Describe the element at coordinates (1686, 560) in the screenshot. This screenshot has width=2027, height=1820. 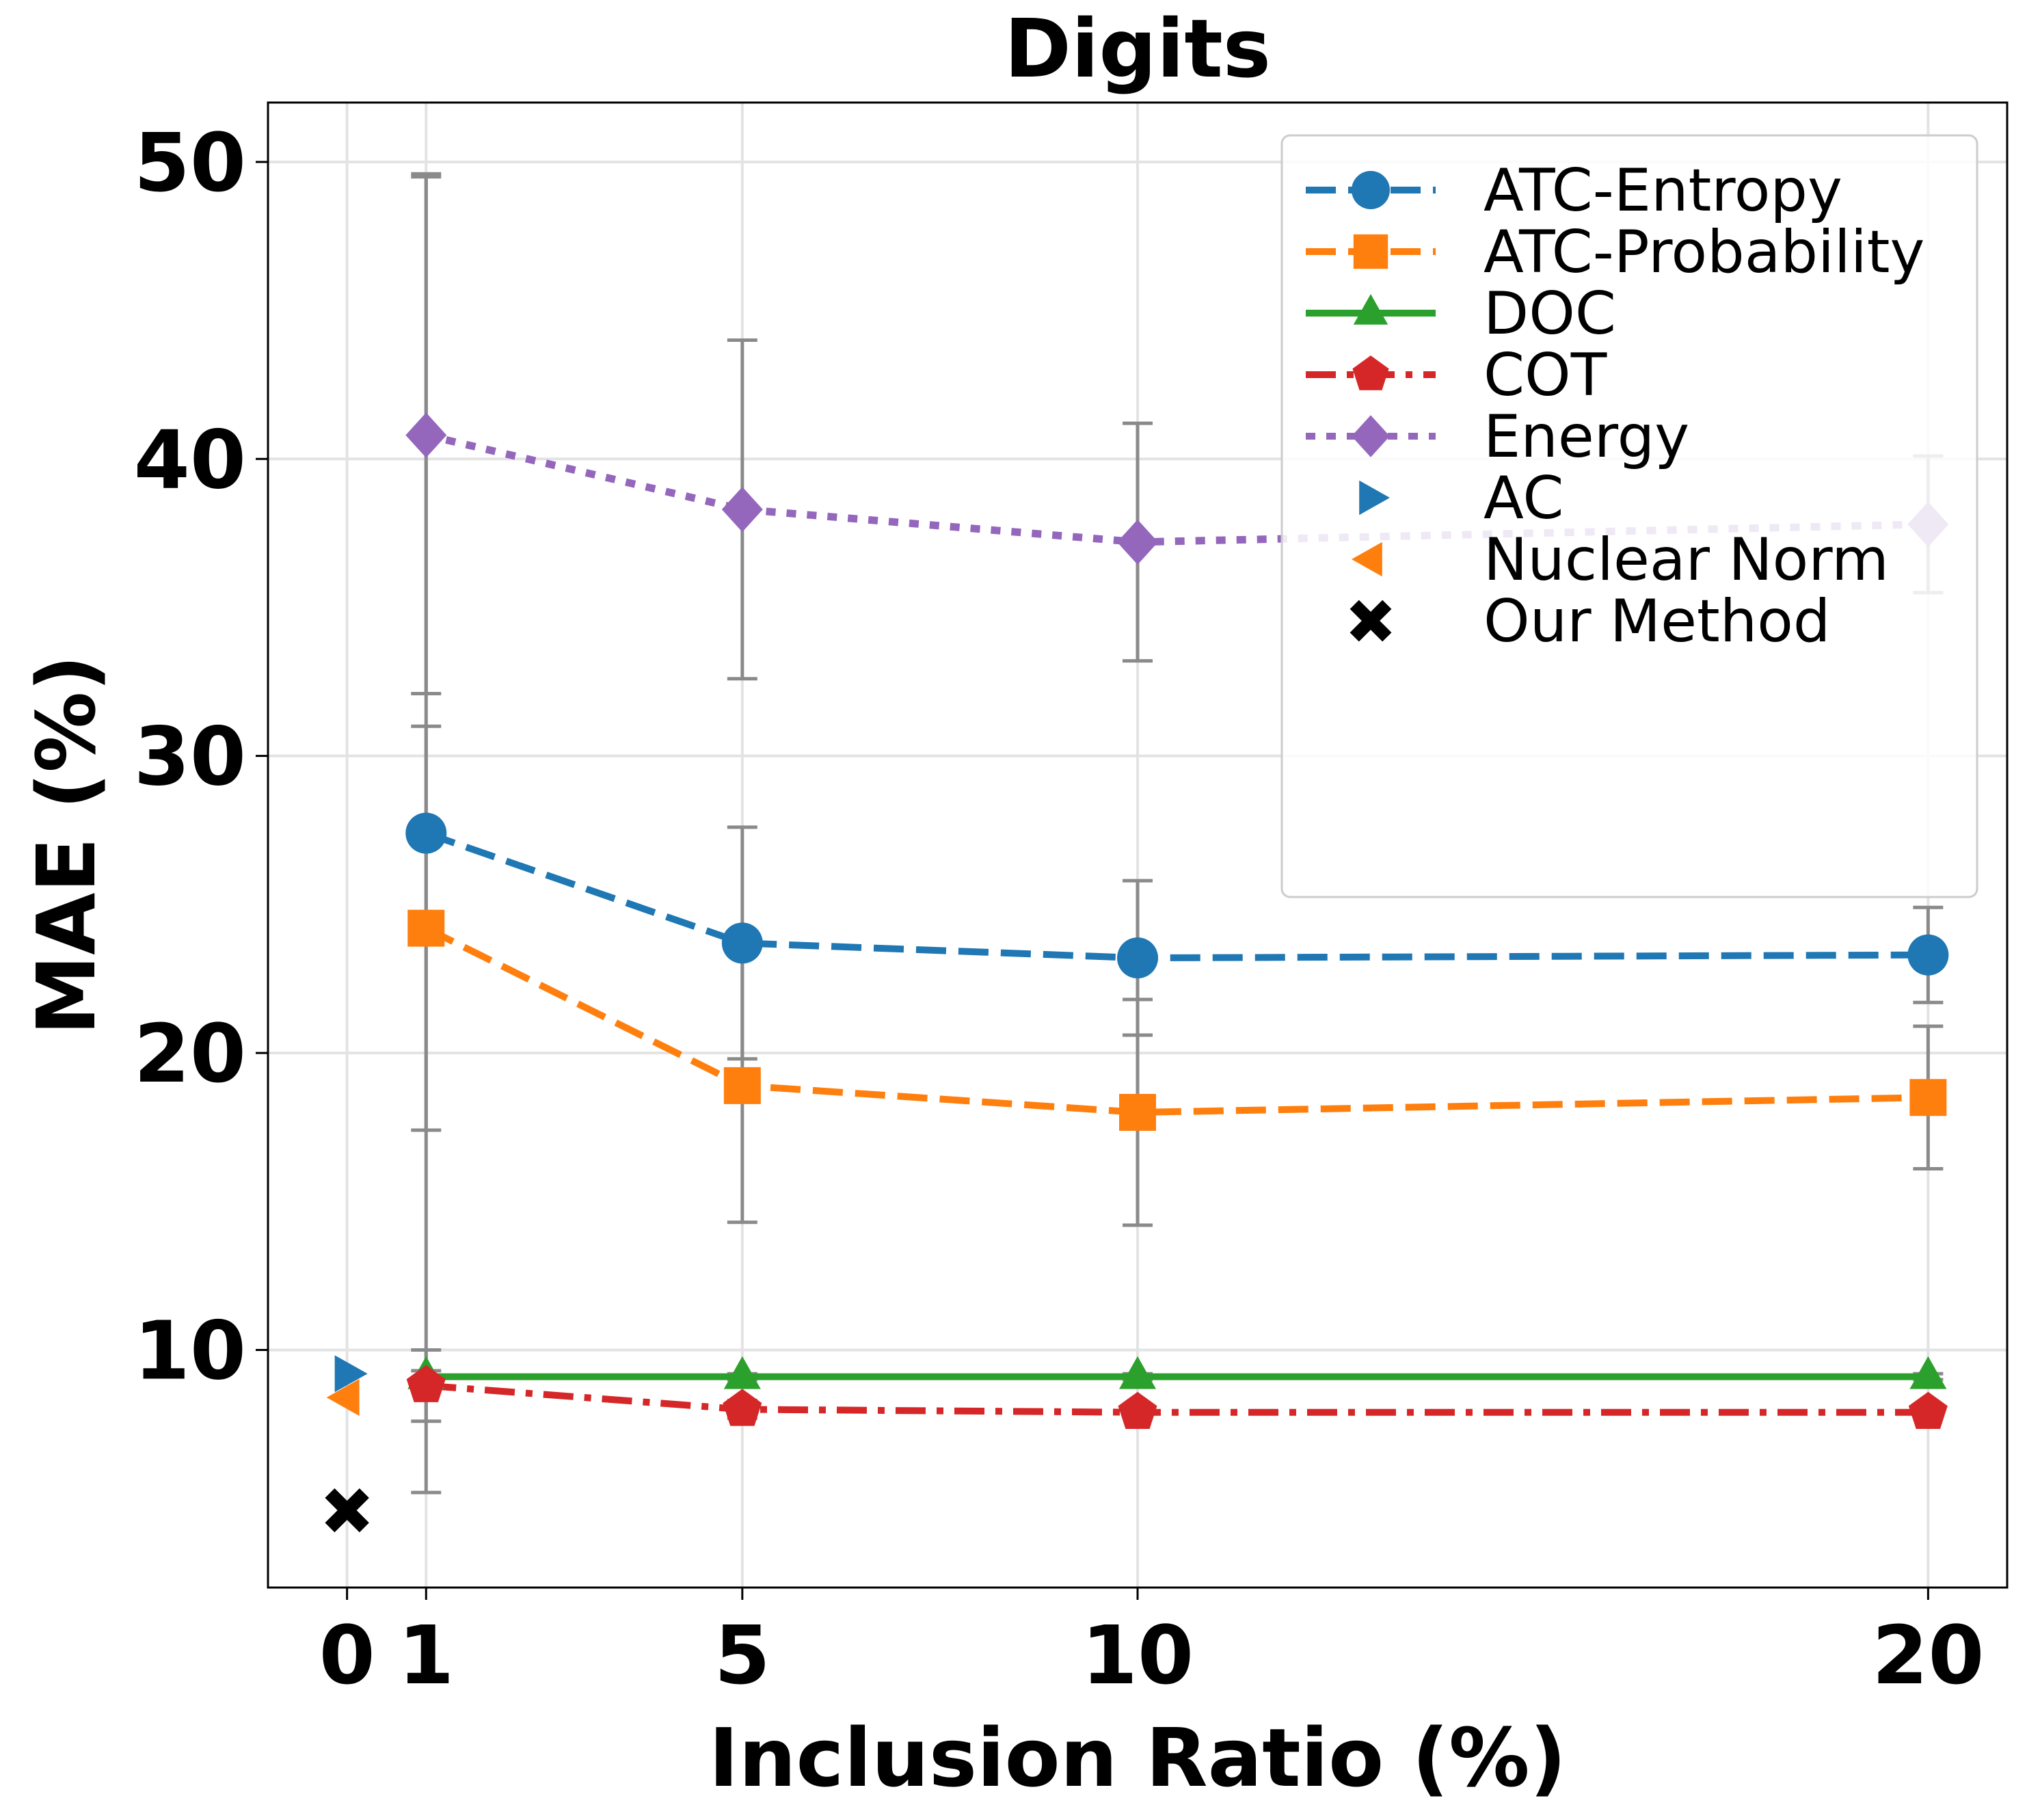
I see `legend-nuclear-norm-label: Nuclear Norm` at that location.